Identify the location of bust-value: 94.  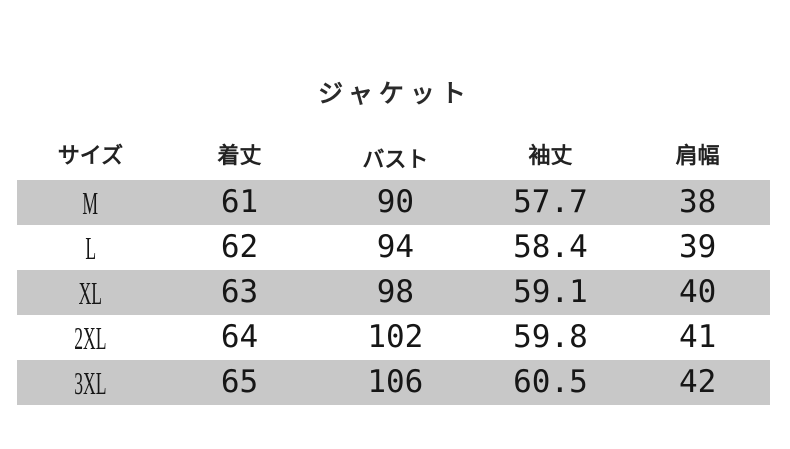
(395, 247).